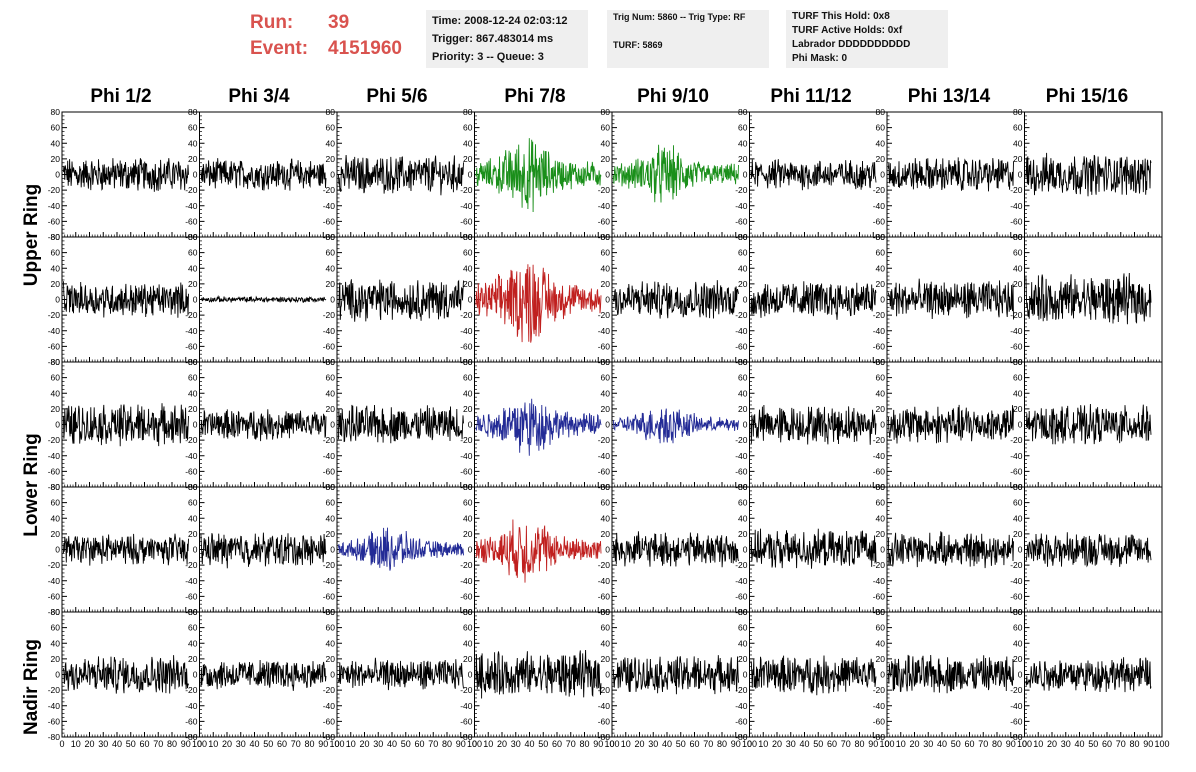 This screenshot has height=772, width=1196. Describe the element at coordinates (820, 58) in the screenshot. I see `phi-mask-text: Phi Mask: 0` at that location.